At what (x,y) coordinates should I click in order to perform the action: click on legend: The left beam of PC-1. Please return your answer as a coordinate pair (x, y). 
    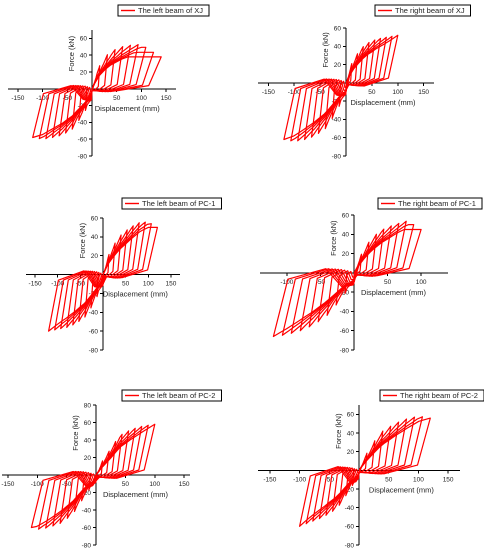
    Looking at the image, I should click on (171, 203).